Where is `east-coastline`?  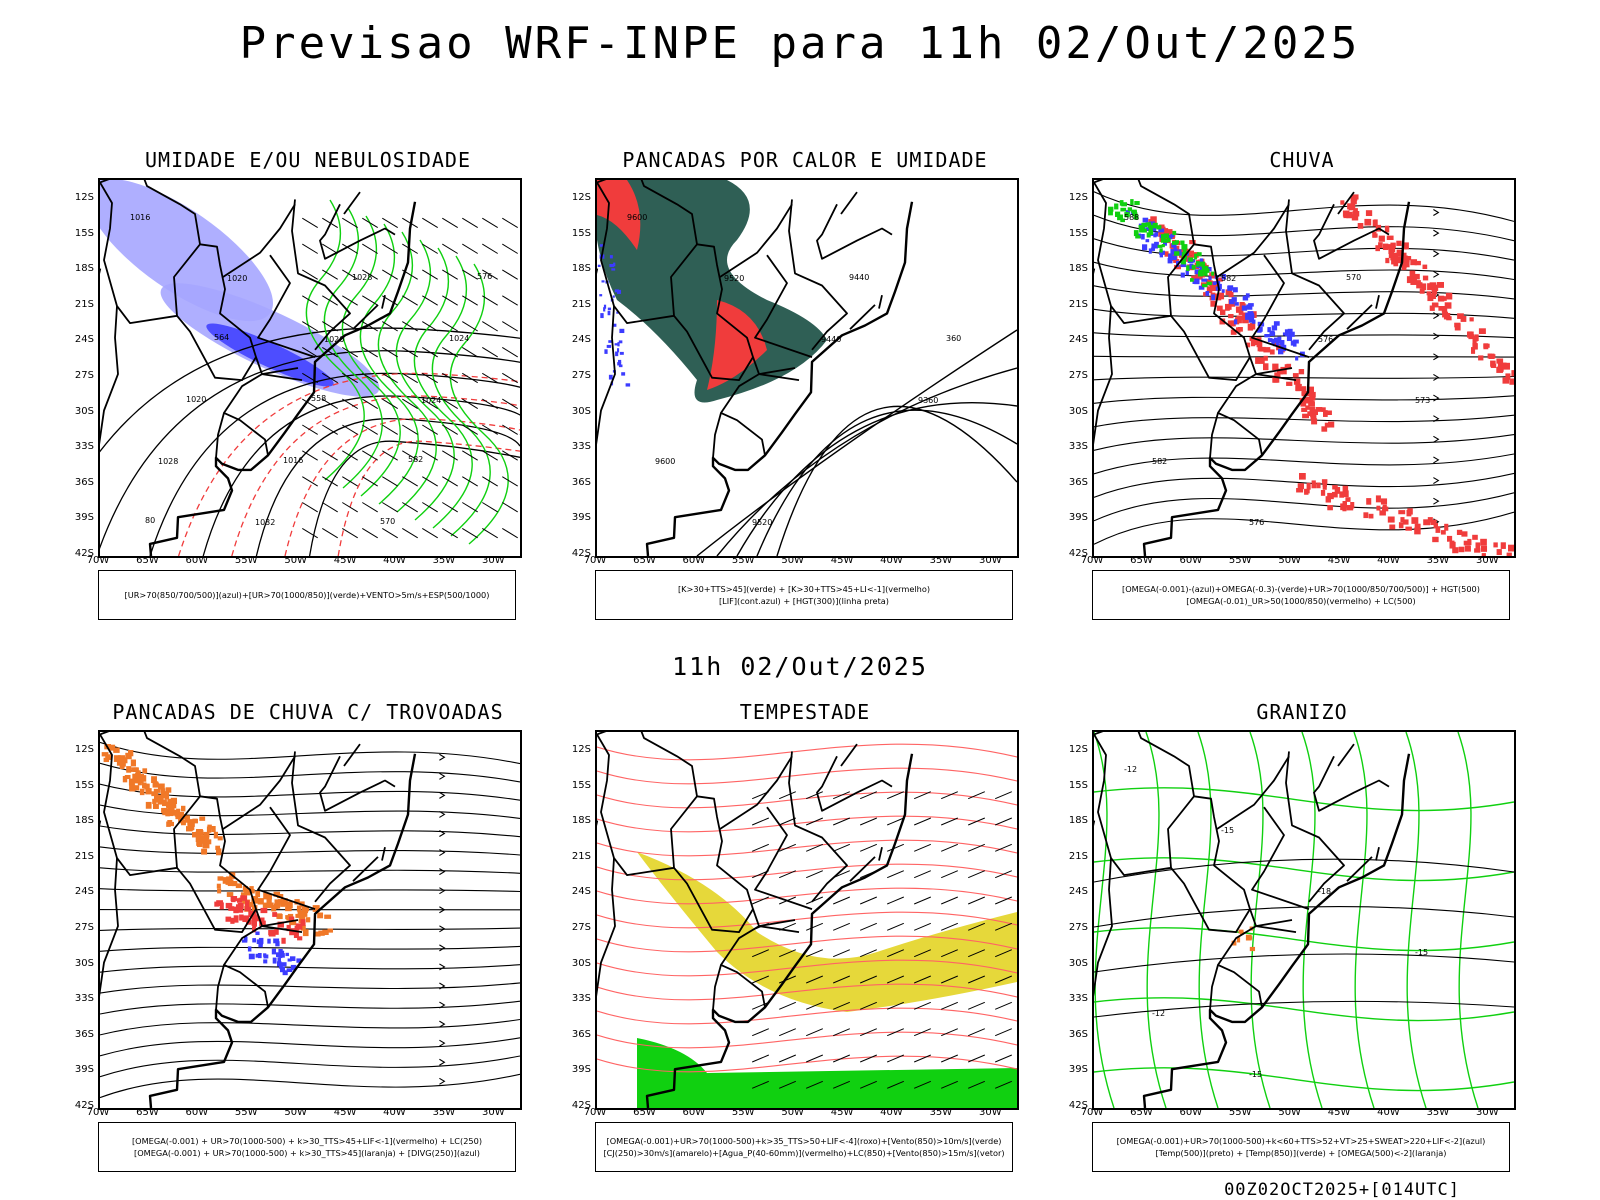 east-coastline is located at coordinates (282, 378).